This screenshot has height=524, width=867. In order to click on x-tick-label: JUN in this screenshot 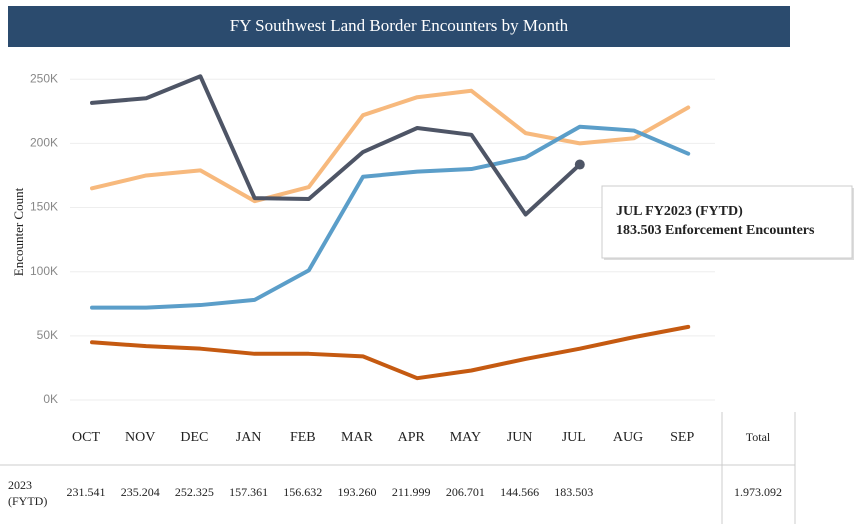, I will do `click(520, 437)`.